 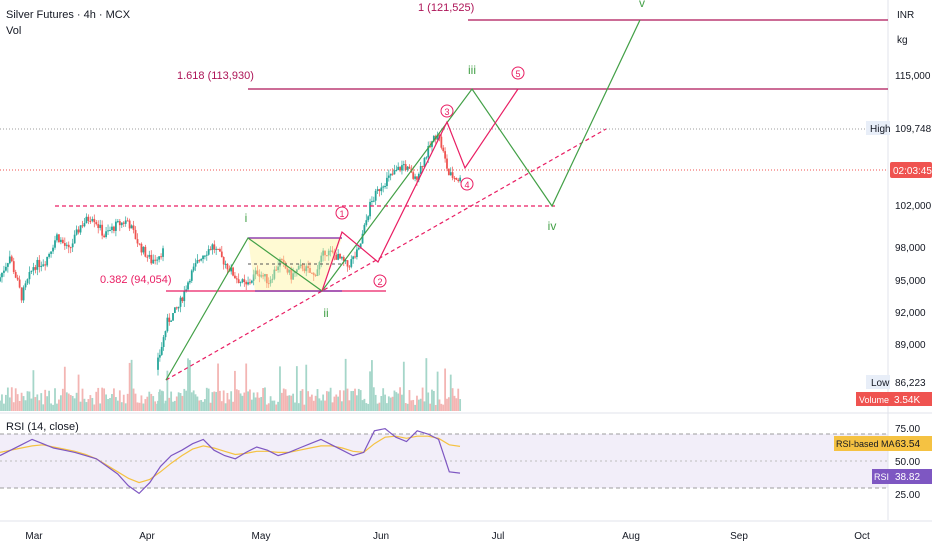 What do you see at coordinates (910, 281) in the screenshot?
I see `price-tick: 95,000` at bounding box center [910, 281].